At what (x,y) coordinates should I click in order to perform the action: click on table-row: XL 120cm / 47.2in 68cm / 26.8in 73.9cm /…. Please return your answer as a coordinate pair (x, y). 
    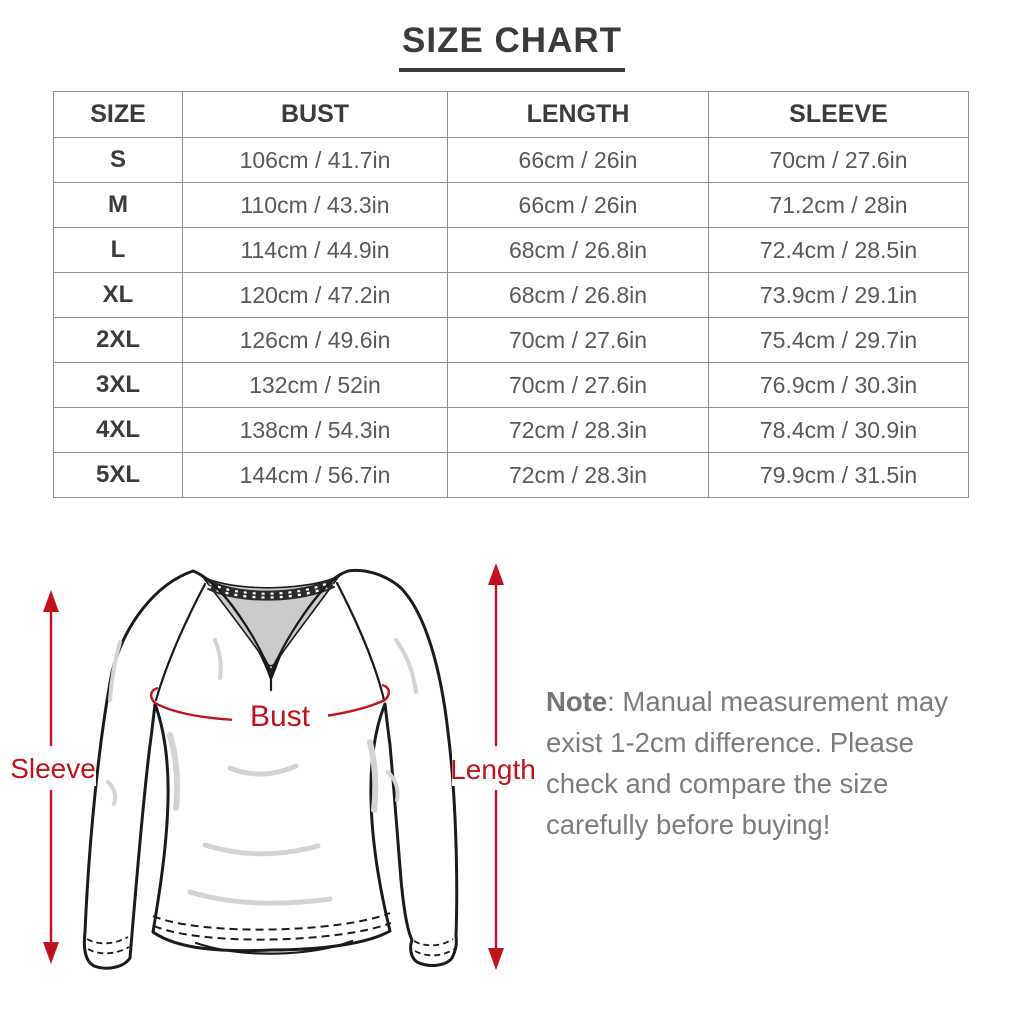
    Looking at the image, I should click on (511, 295).